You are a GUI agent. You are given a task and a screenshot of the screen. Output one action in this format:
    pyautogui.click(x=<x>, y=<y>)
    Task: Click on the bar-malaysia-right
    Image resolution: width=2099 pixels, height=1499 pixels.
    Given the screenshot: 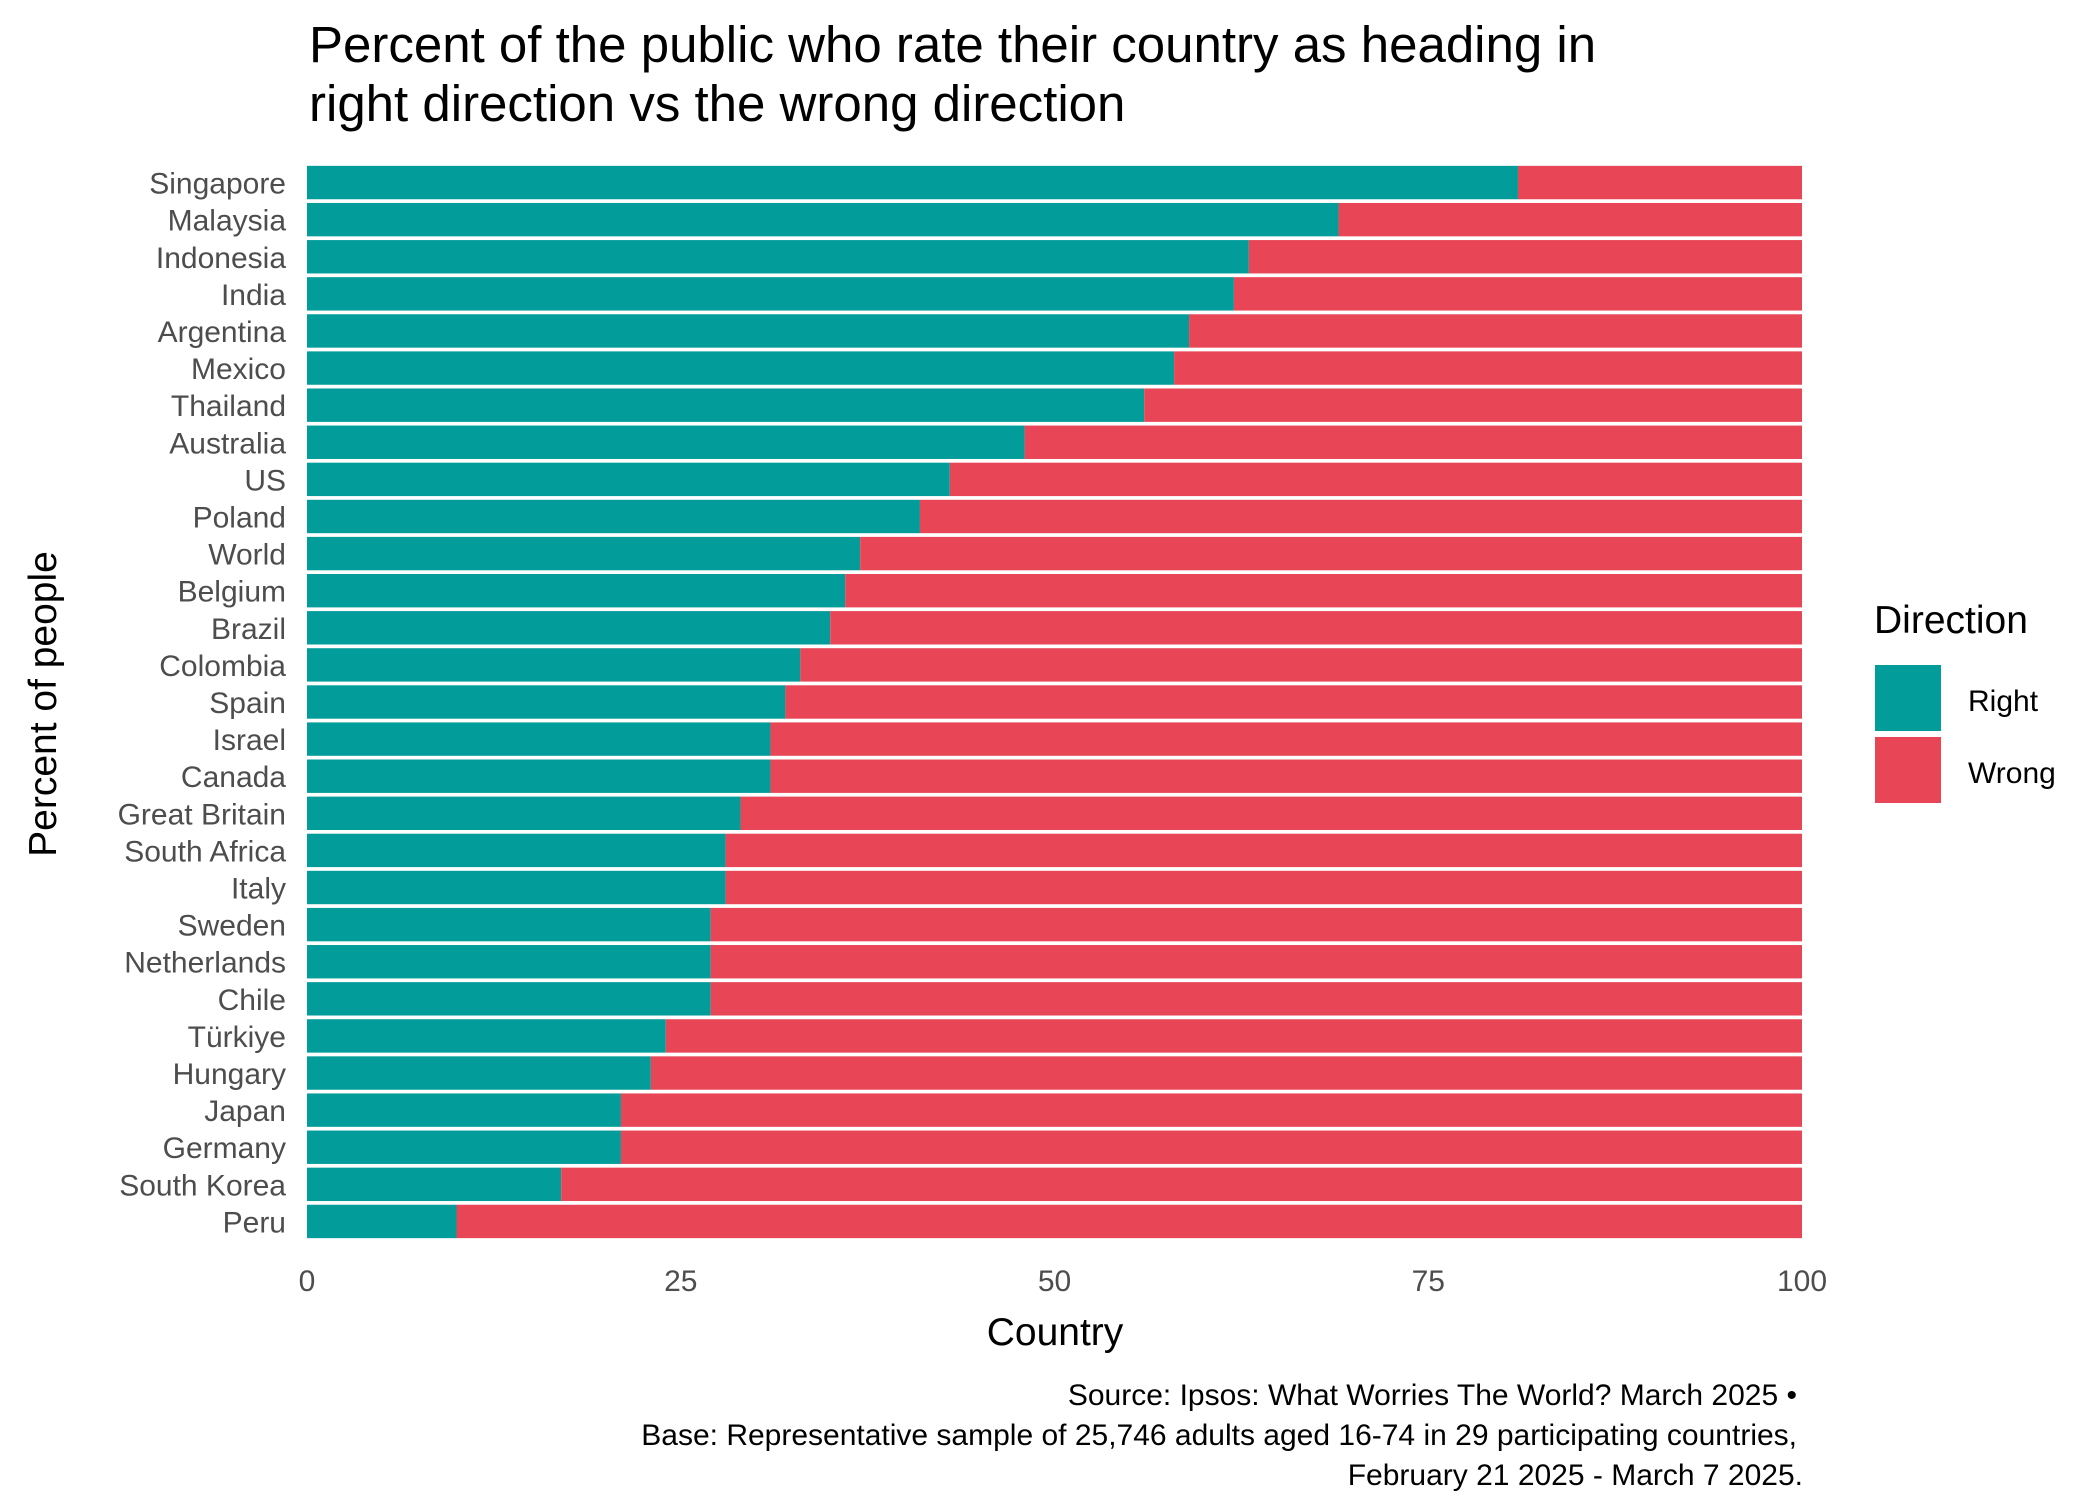 What is the action you would take?
    pyautogui.click(x=823, y=219)
    